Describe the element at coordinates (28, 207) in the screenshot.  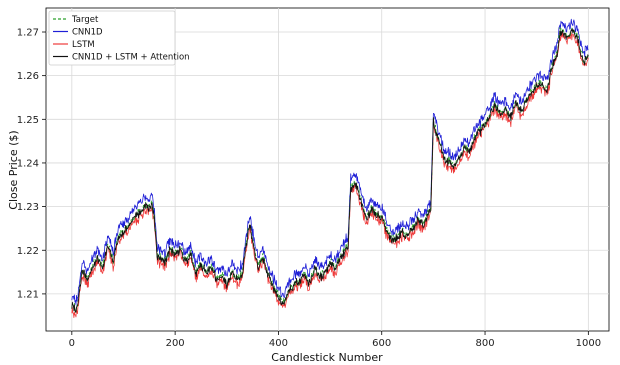
I see `y-tick-label: 1.23` at that location.